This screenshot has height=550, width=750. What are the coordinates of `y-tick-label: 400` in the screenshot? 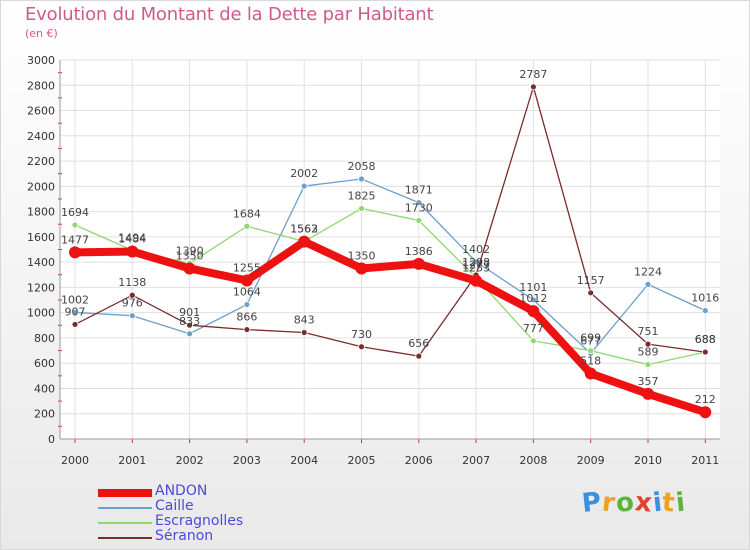 It's located at (44, 388).